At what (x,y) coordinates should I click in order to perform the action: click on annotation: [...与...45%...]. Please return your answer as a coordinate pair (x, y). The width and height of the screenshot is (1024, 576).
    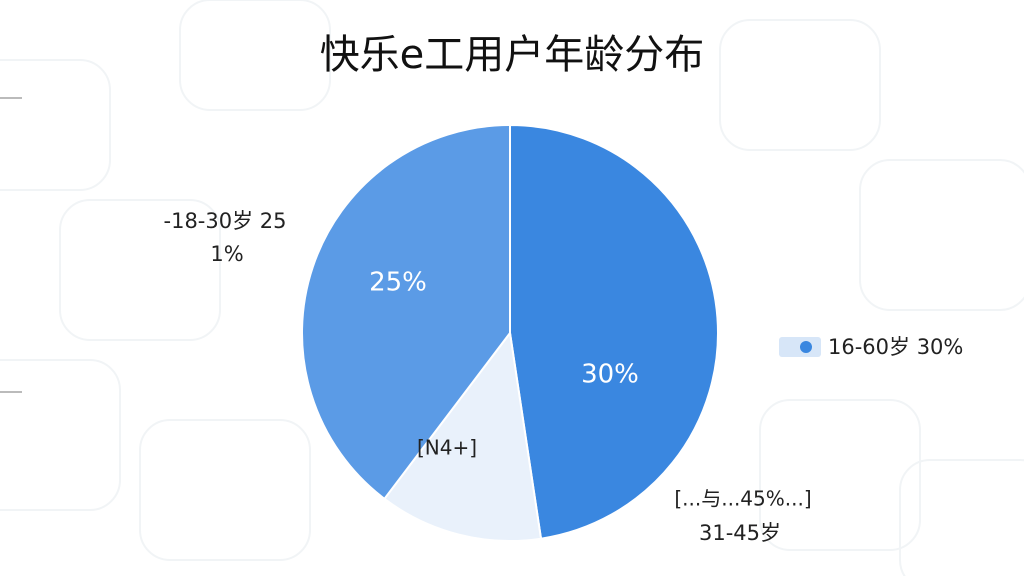
    Looking at the image, I should click on (742, 499).